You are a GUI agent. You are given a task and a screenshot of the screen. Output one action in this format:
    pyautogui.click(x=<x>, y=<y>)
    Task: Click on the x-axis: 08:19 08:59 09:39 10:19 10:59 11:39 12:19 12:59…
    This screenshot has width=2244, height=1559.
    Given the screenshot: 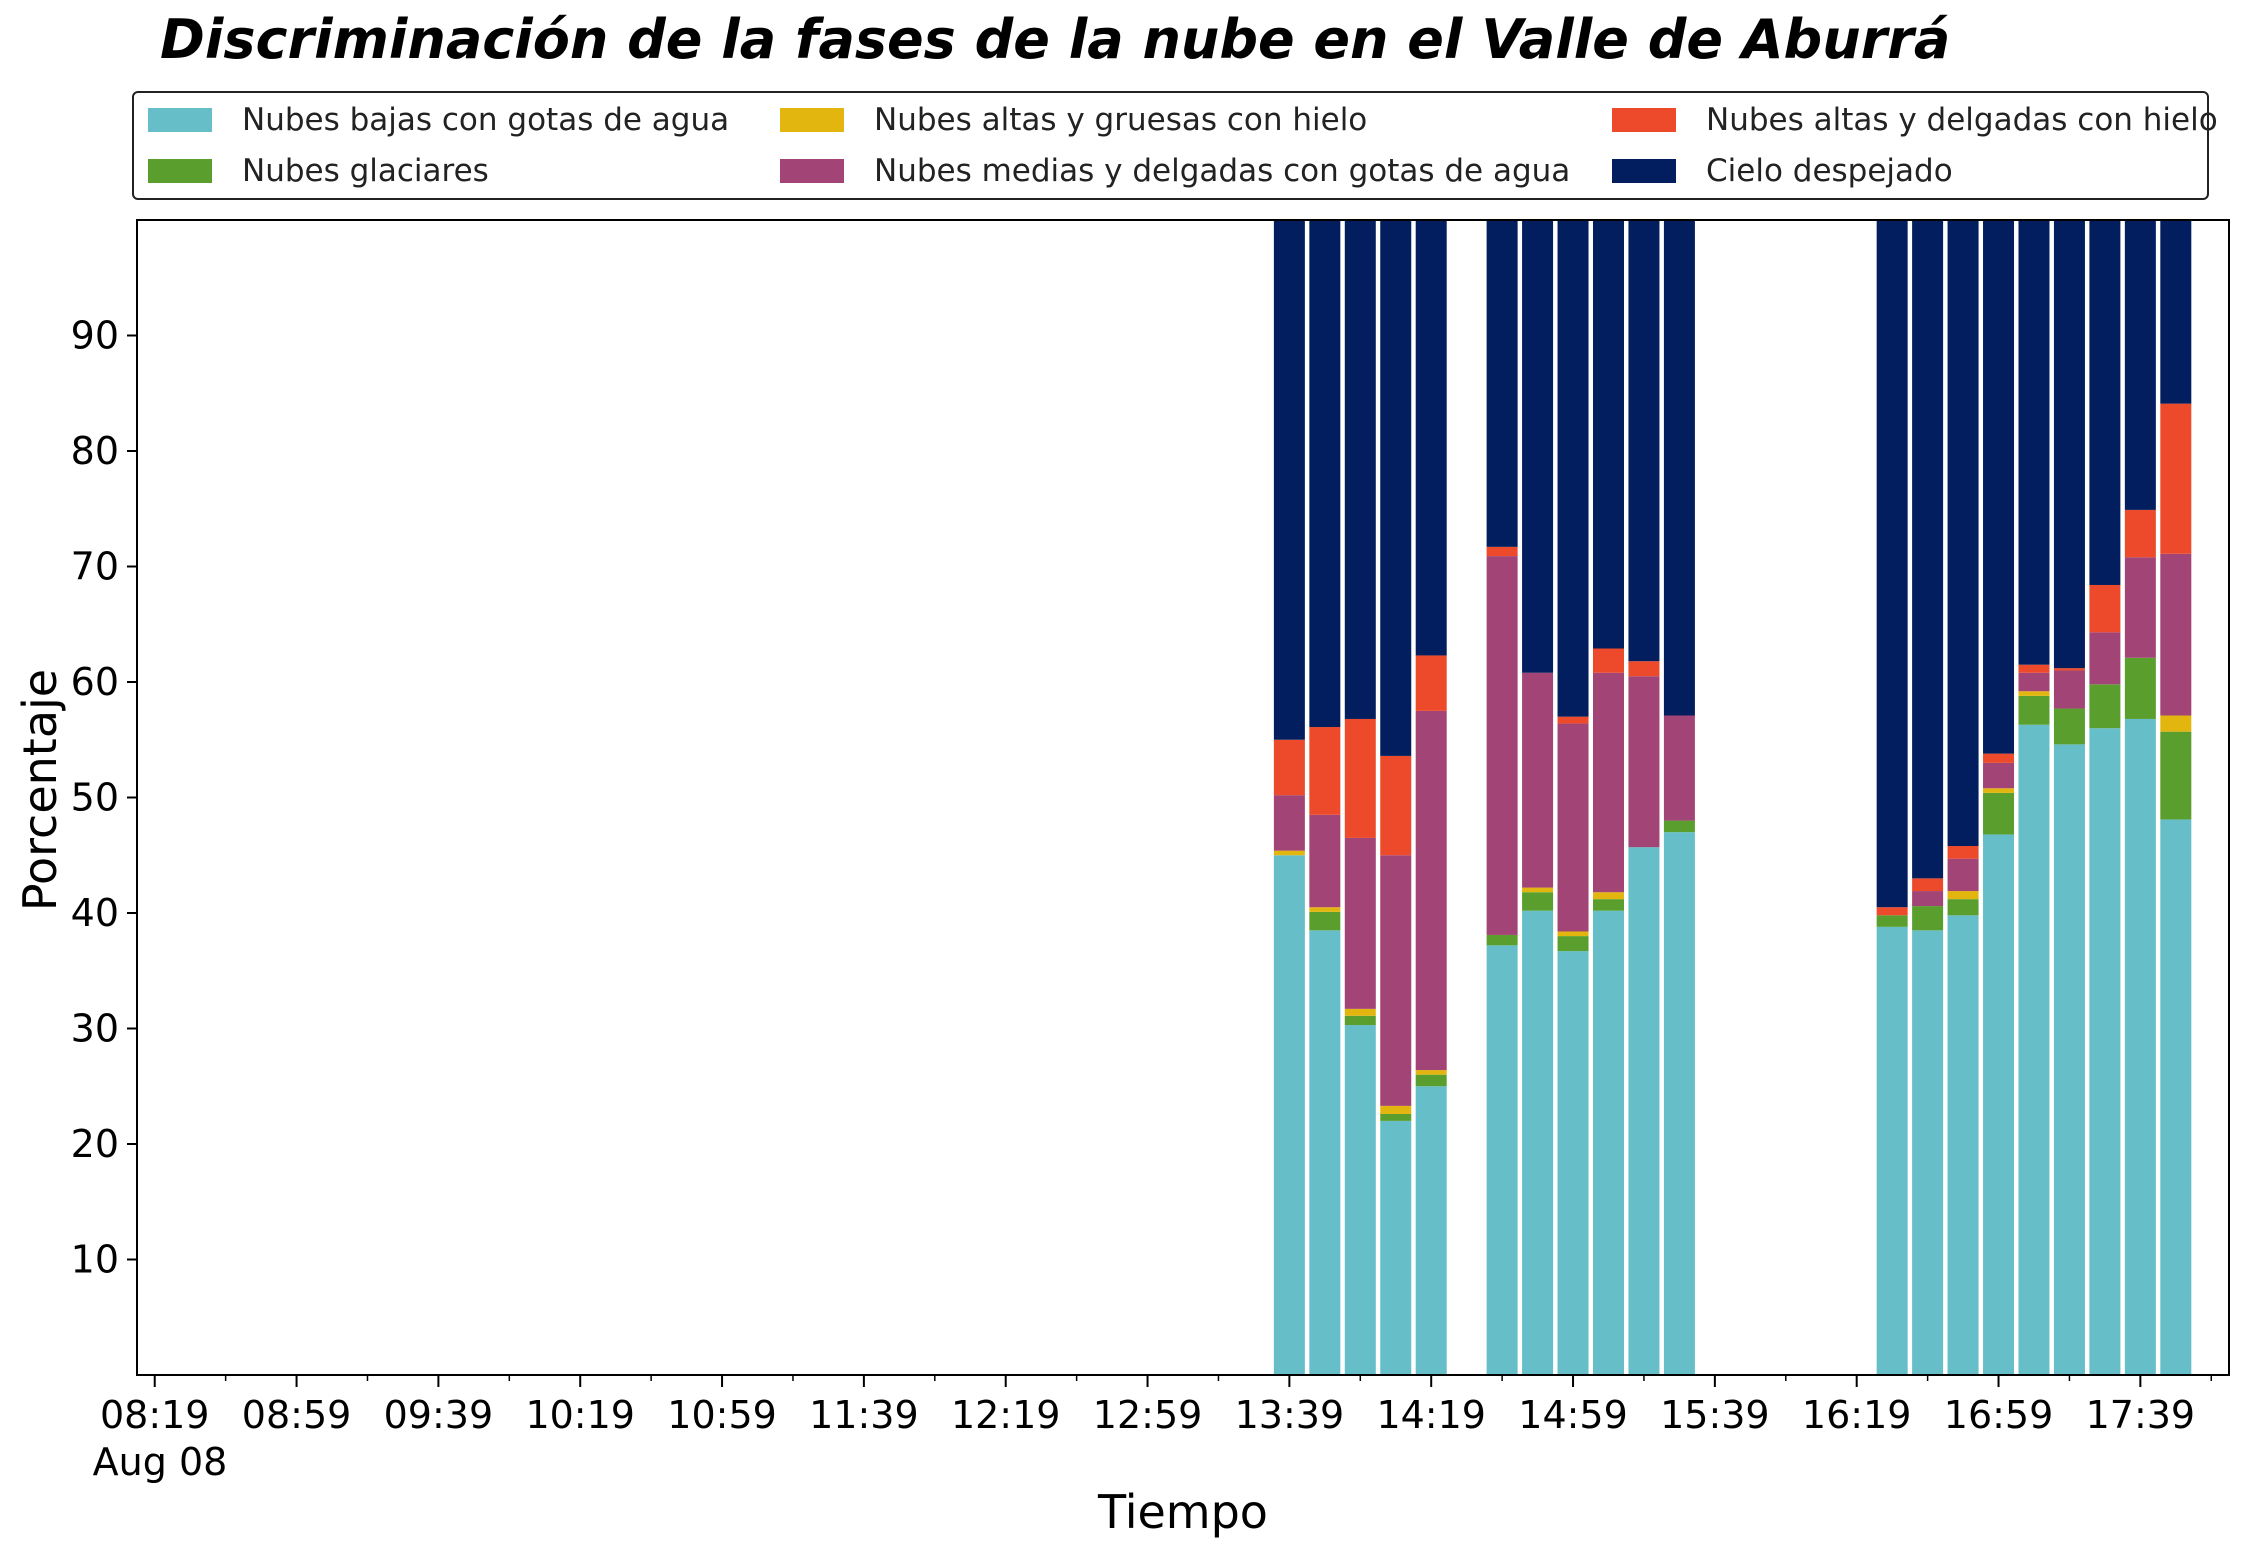 What is the action you would take?
    pyautogui.click(x=1156, y=1406)
    